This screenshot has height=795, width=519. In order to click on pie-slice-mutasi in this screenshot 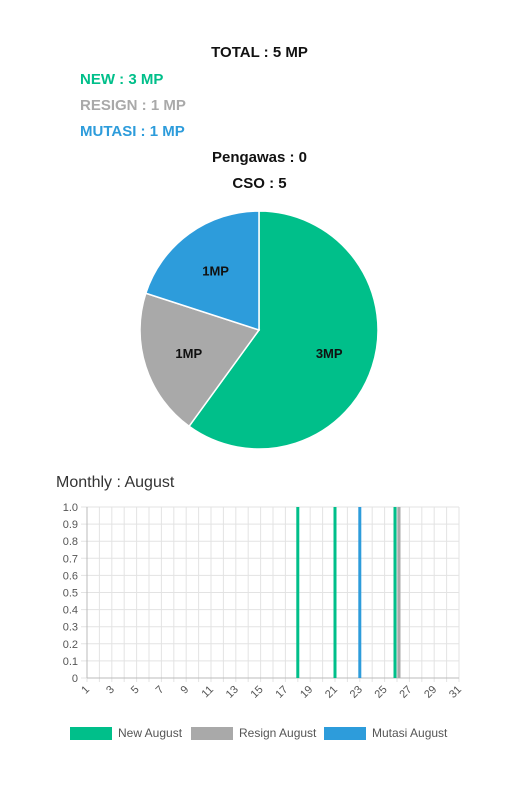, I will do `click(202, 271)`.